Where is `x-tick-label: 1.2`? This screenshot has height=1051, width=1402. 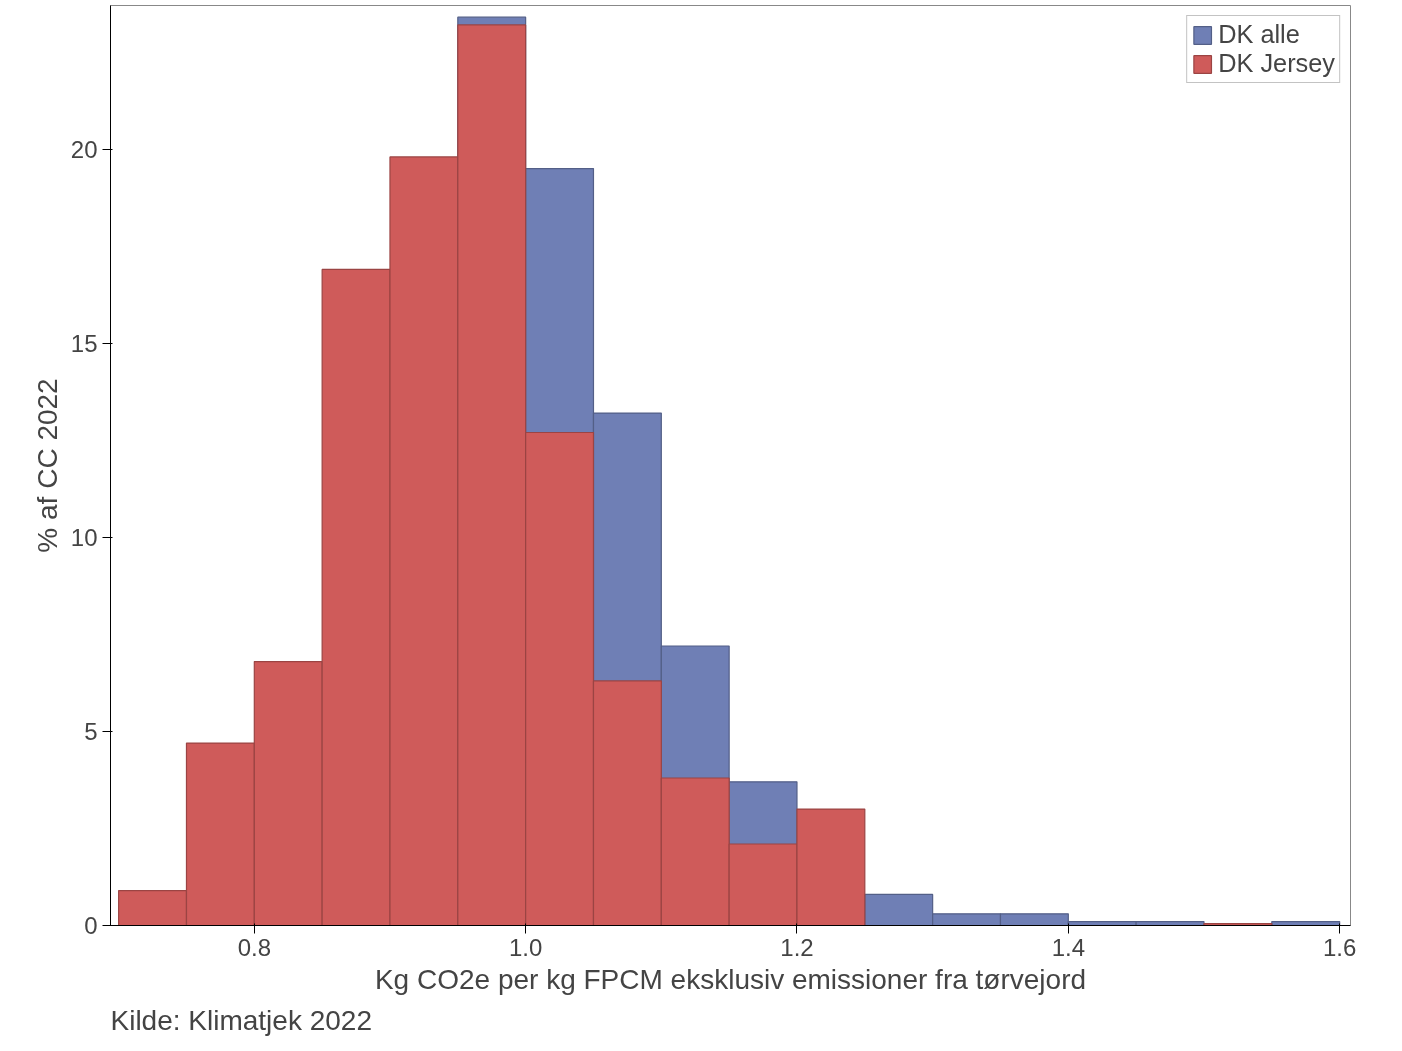
x-tick-label: 1.2 is located at coordinates (797, 947).